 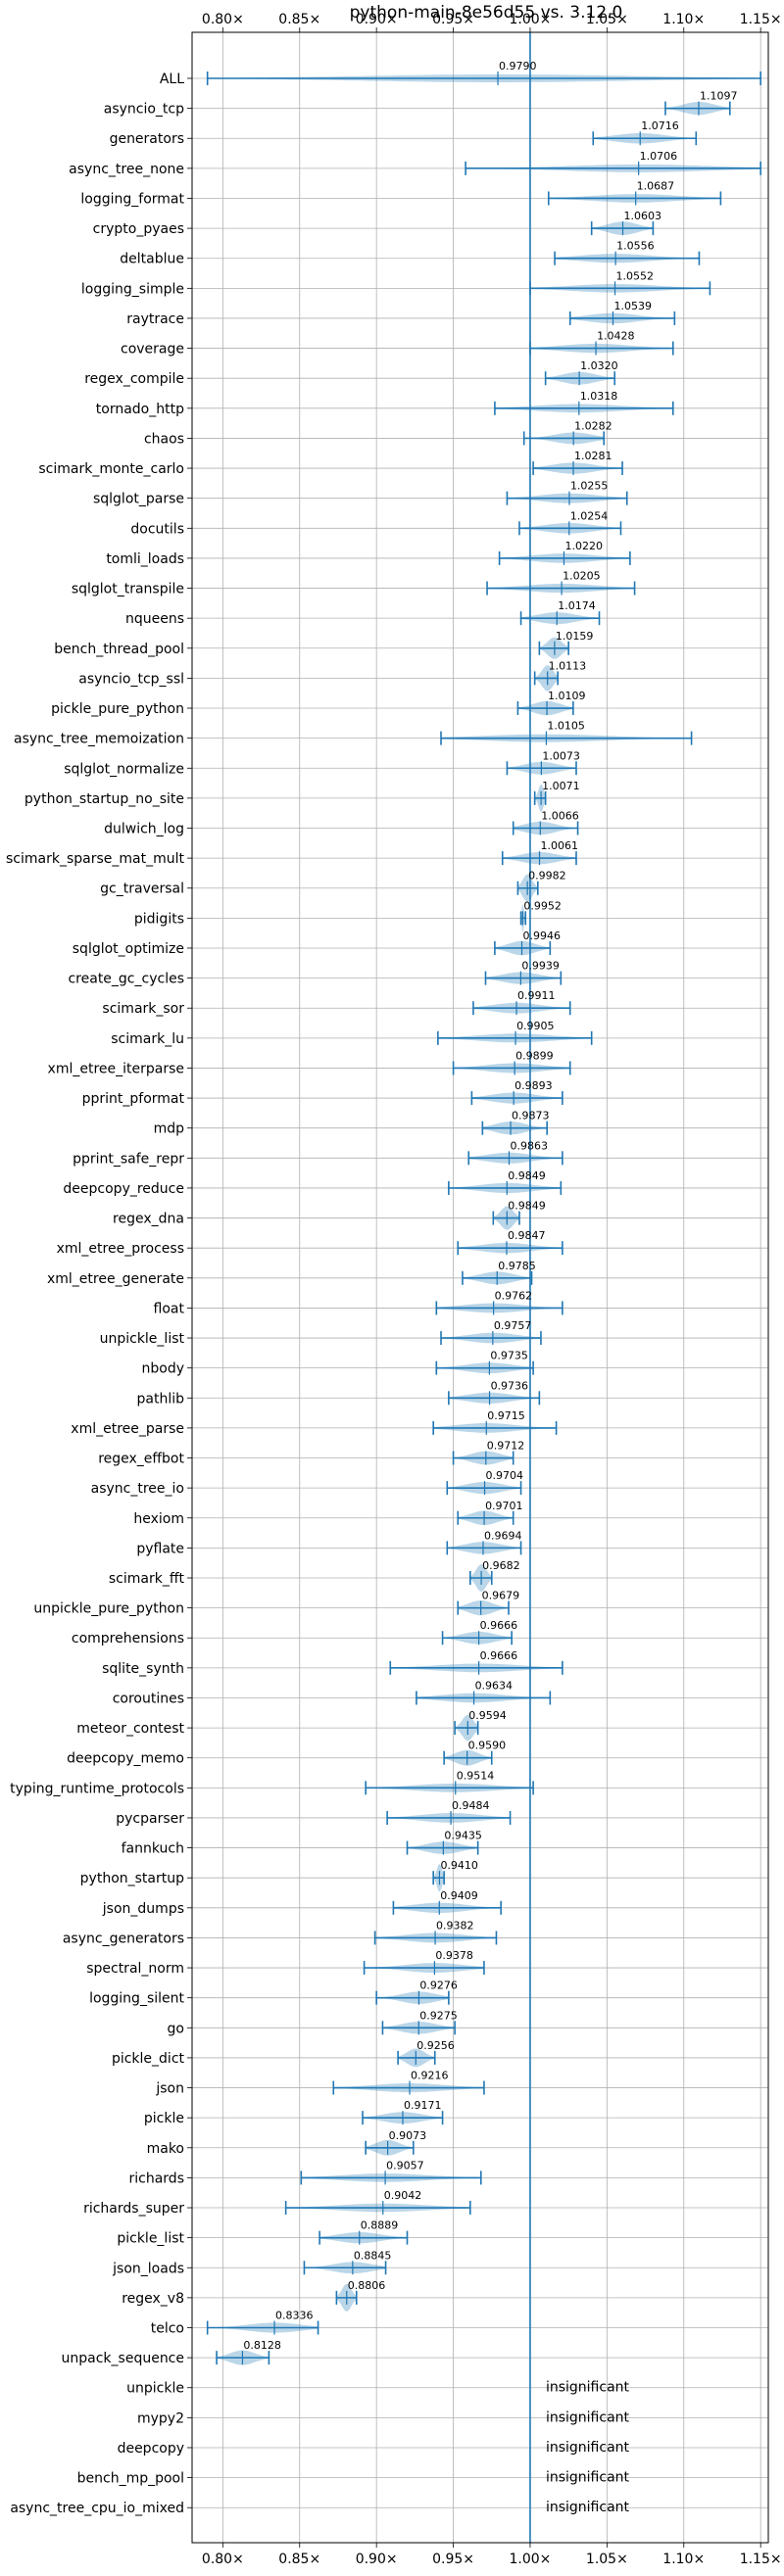 I want to click on y-tick-label: telco, so click(x=167, y=2329).